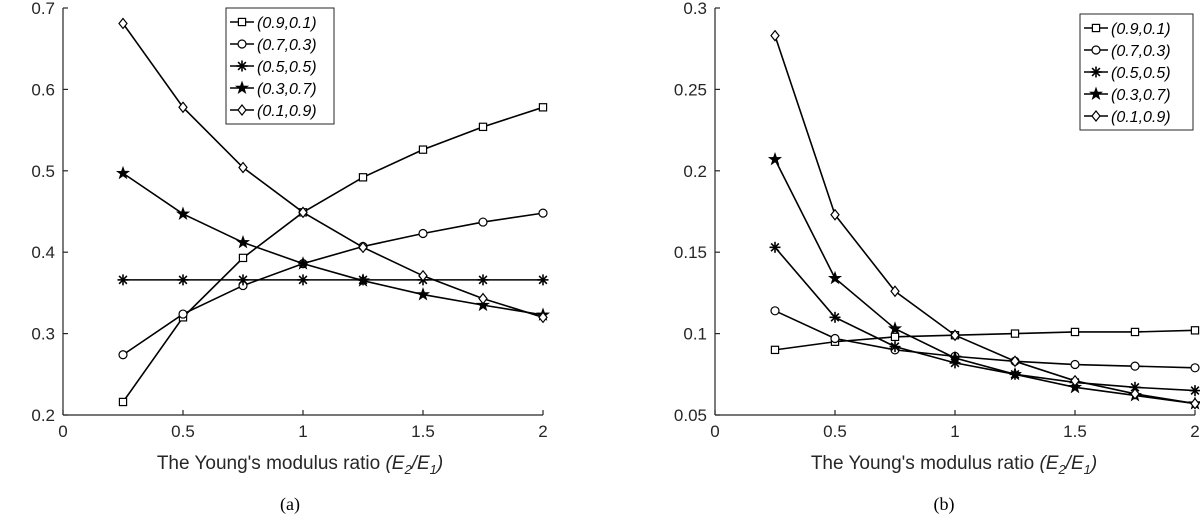 The height and width of the screenshot is (518, 1200). What do you see at coordinates (290, 504) in the screenshot?
I see `panel-caption: (a)` at bounding box center [290, 504].